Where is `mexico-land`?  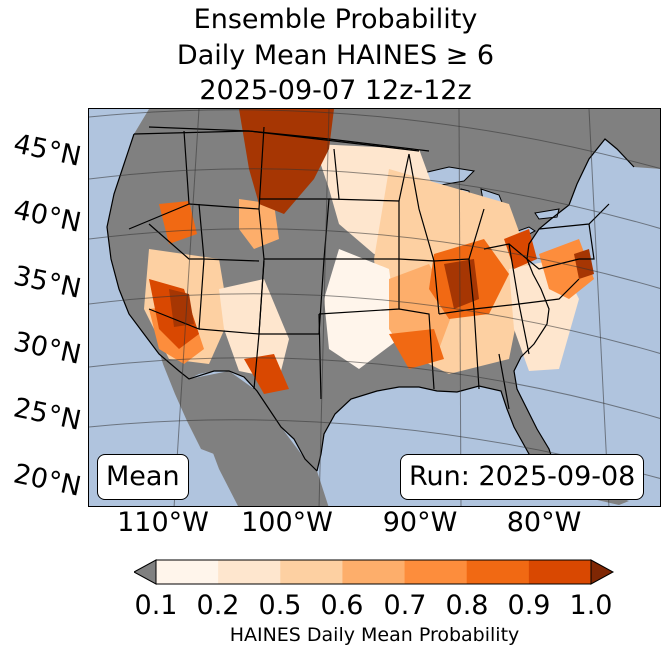 mexico-land is located at coordinates (259, 438).